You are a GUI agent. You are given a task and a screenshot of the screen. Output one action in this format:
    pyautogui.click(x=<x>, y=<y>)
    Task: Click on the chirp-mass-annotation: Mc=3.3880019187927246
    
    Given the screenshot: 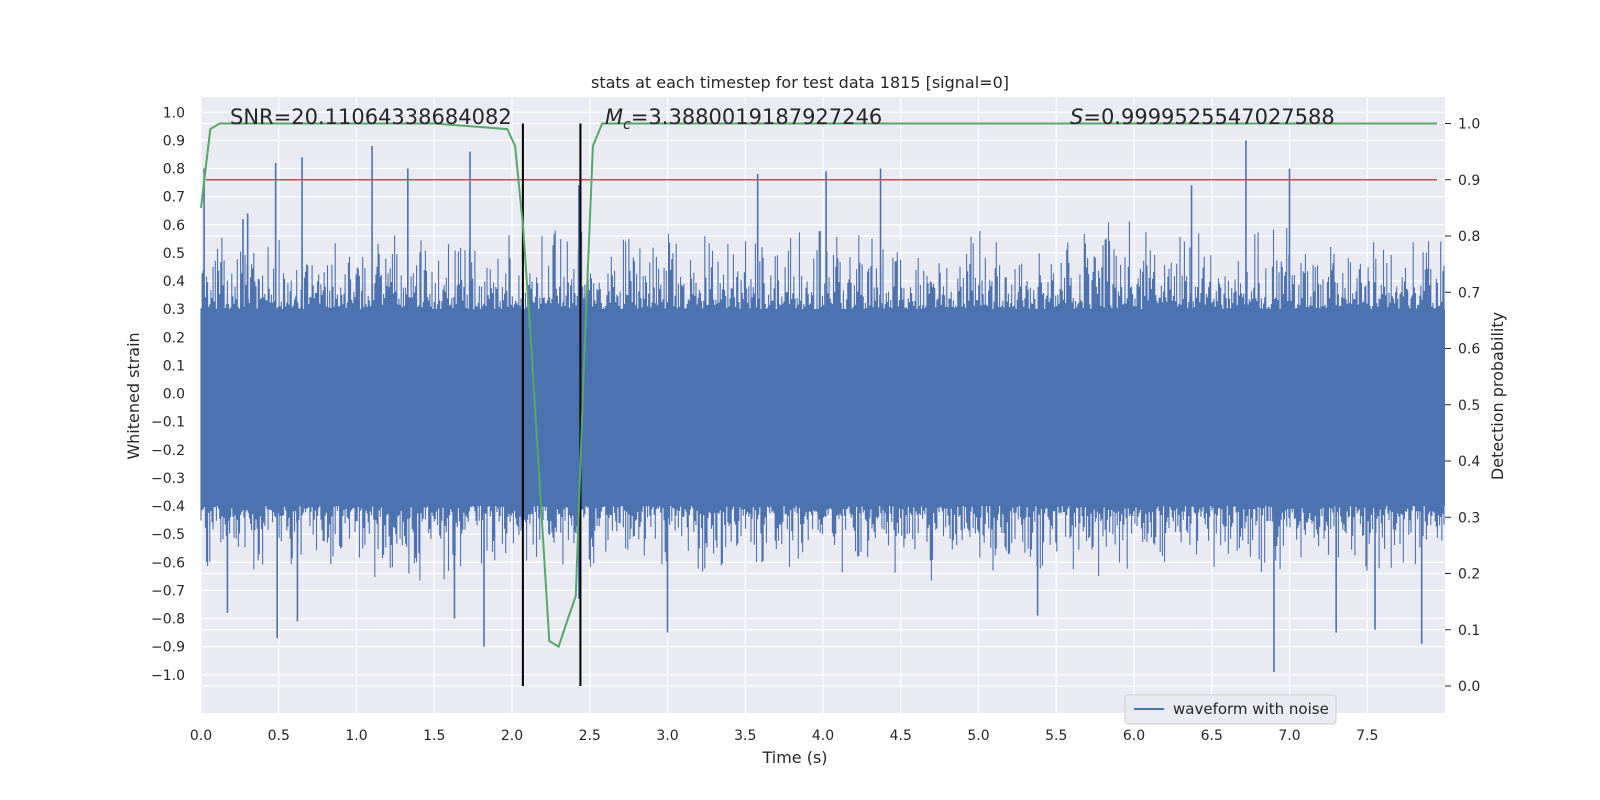 What is the action you would take?
    pyautogui.click(x=743, y=119)
    